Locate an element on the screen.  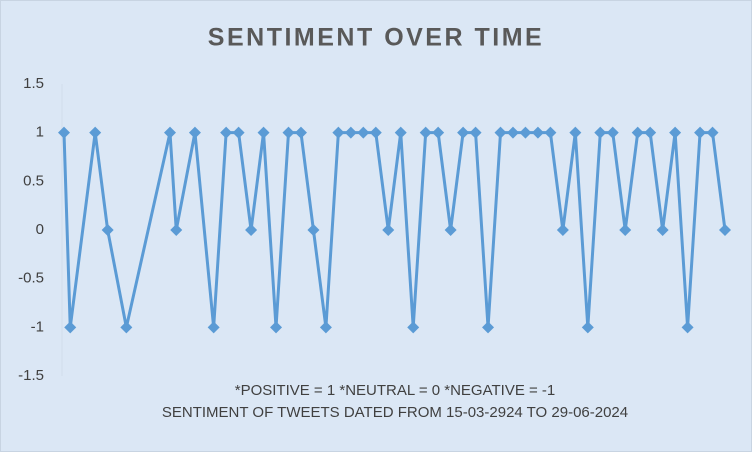
y-tick-label: -1 is located at coordinates (37, 326).